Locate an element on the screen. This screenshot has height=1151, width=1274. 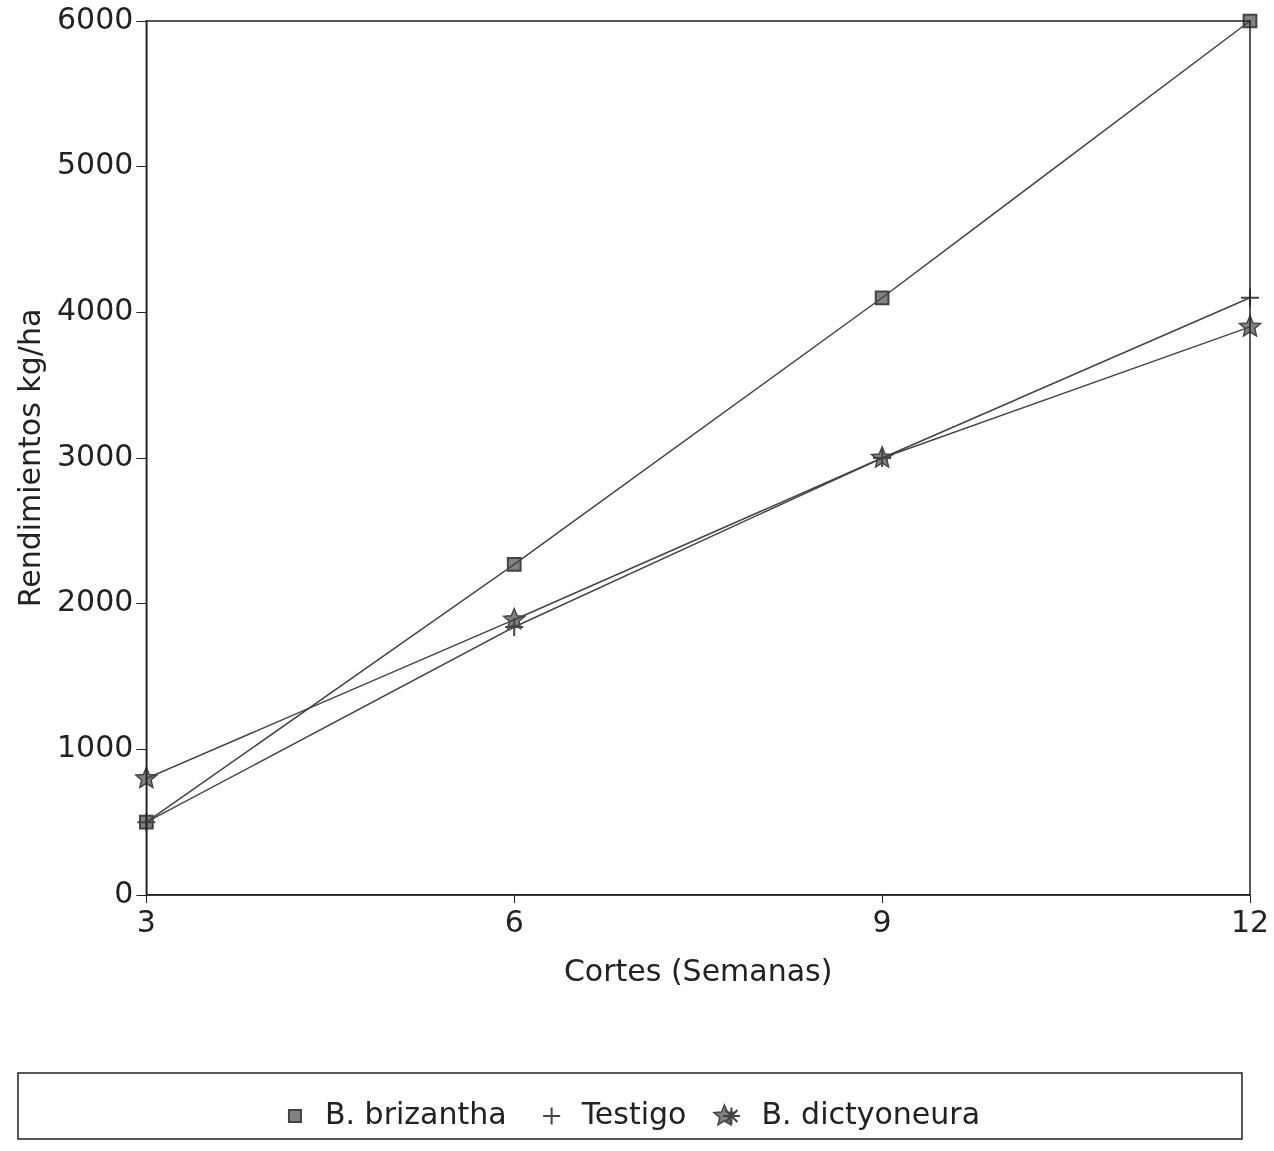
y-tick-label: 0 is located at coordinates (124, 892).